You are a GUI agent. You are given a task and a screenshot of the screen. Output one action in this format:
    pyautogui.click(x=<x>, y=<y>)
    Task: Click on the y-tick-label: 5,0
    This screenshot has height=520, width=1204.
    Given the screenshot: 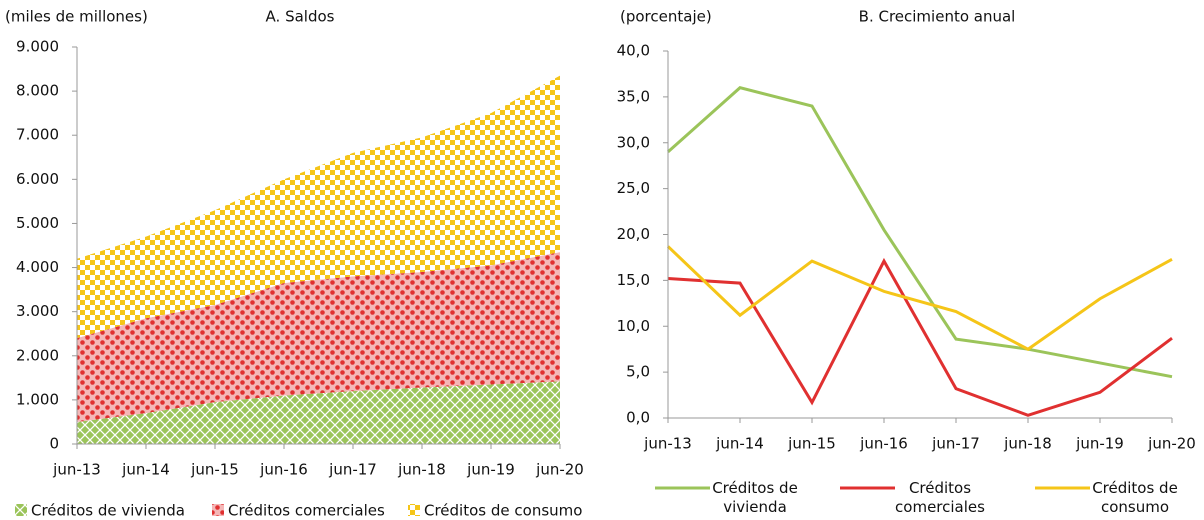 What is the action you would take?
    pyautogui.click(x=638, y=372)
    